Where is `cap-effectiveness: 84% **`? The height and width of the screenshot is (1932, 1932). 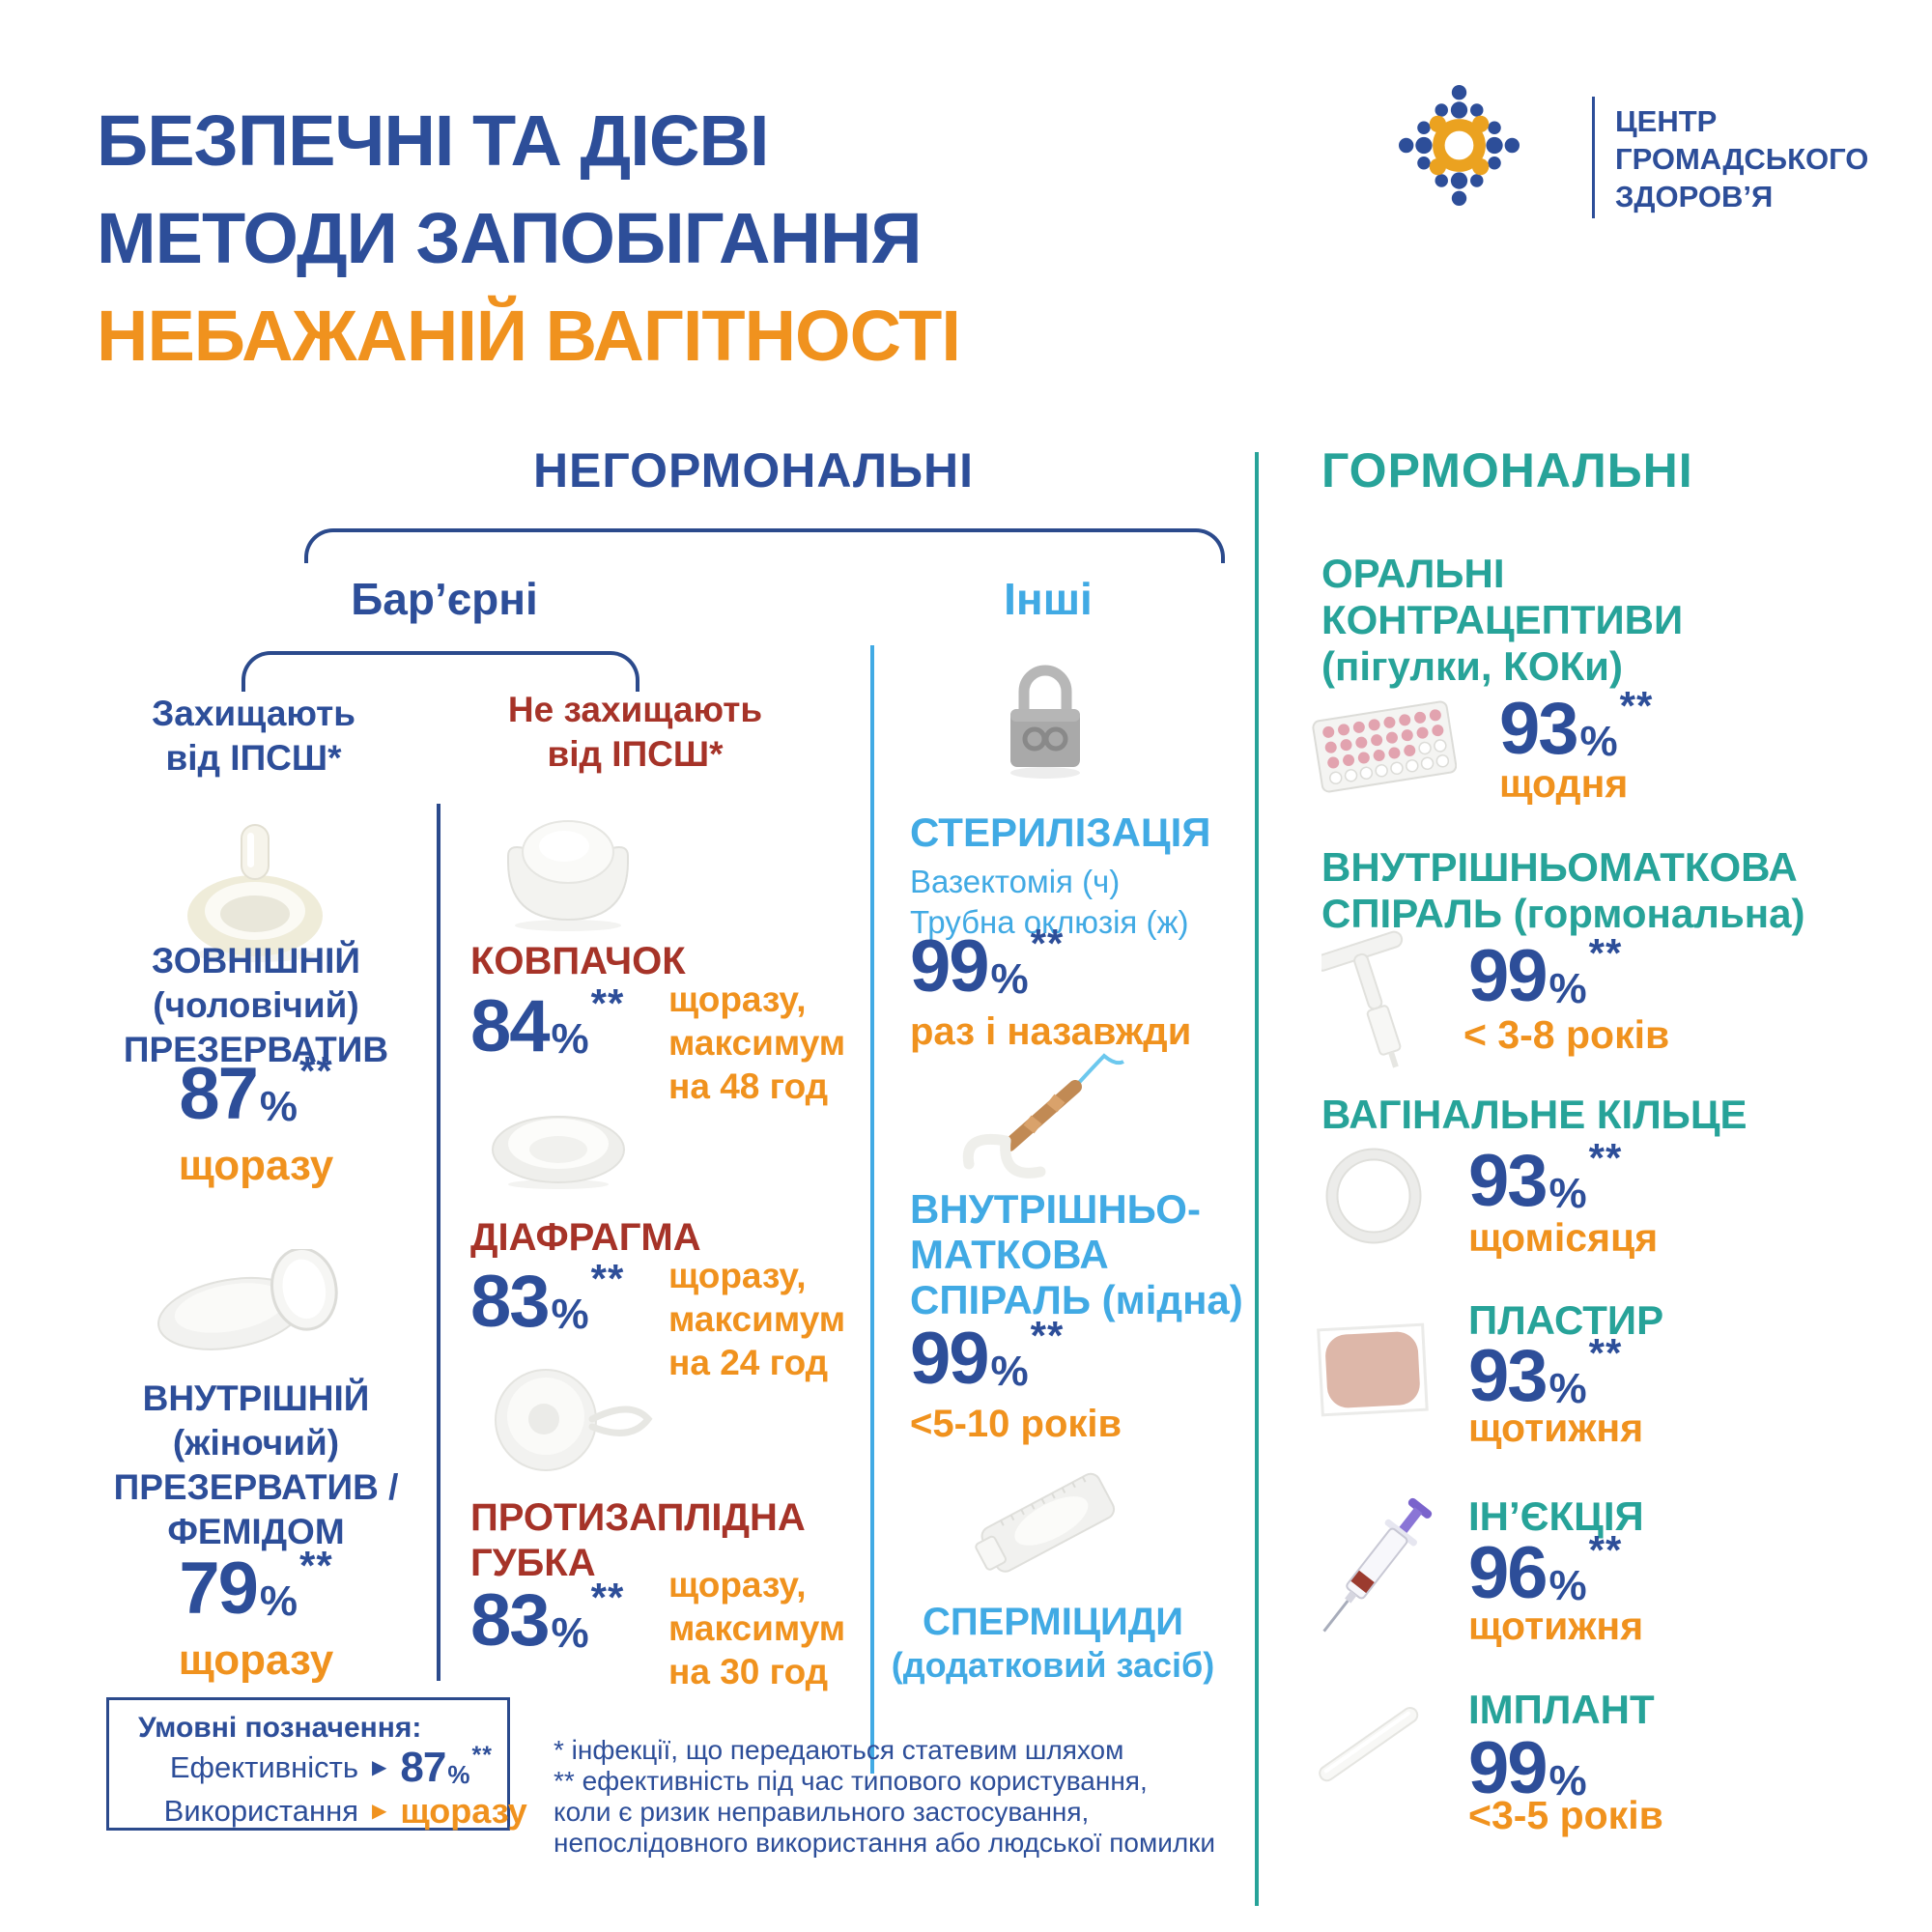
cap-effectiveness: 84% ** is located at coordinates (547, 1025).